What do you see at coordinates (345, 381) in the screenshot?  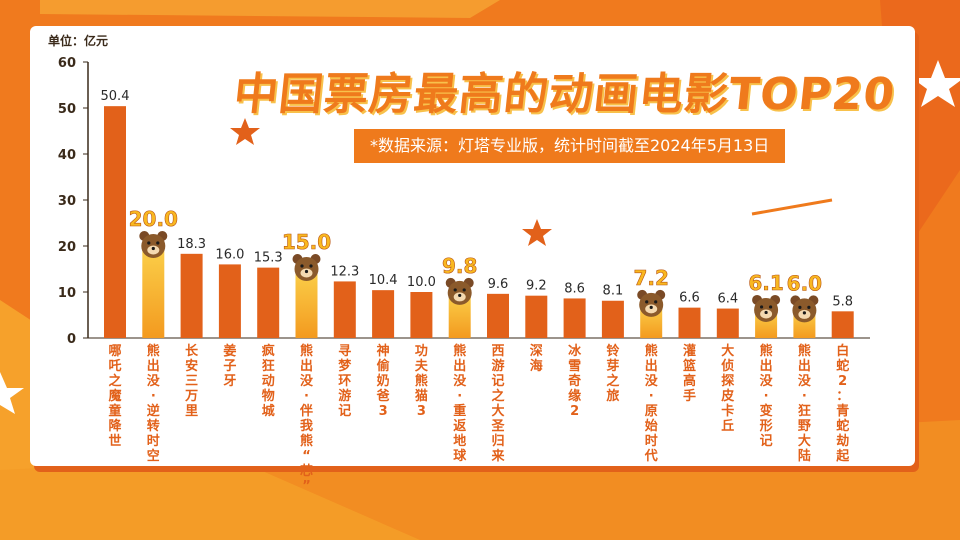 I see `category-label: 寻梦环游记` at bounding box center [345, 381].